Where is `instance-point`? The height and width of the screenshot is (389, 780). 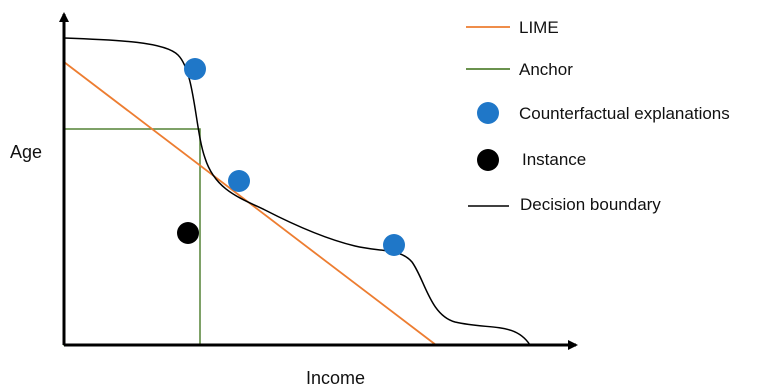 instance-point is located at coordinates (188, 233).